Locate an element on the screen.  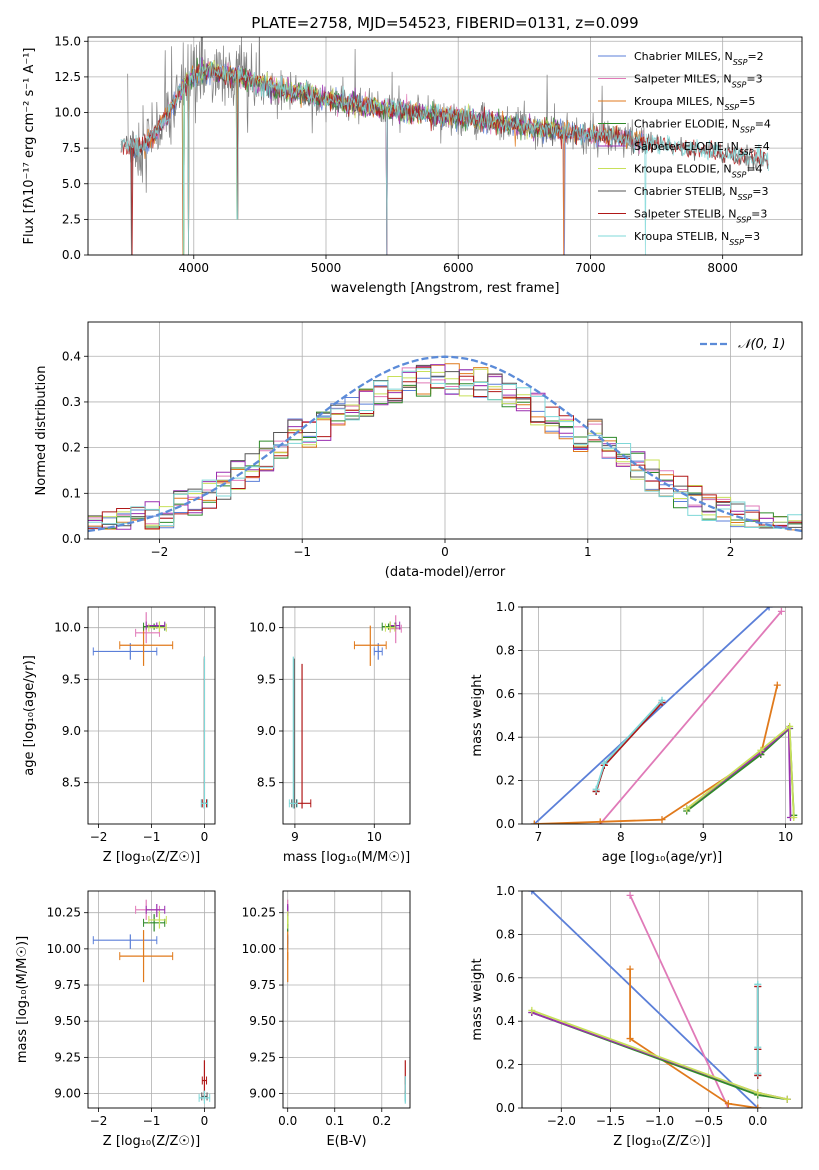
y-tick-label: 9.00 is located at coordinates (67, 1094).